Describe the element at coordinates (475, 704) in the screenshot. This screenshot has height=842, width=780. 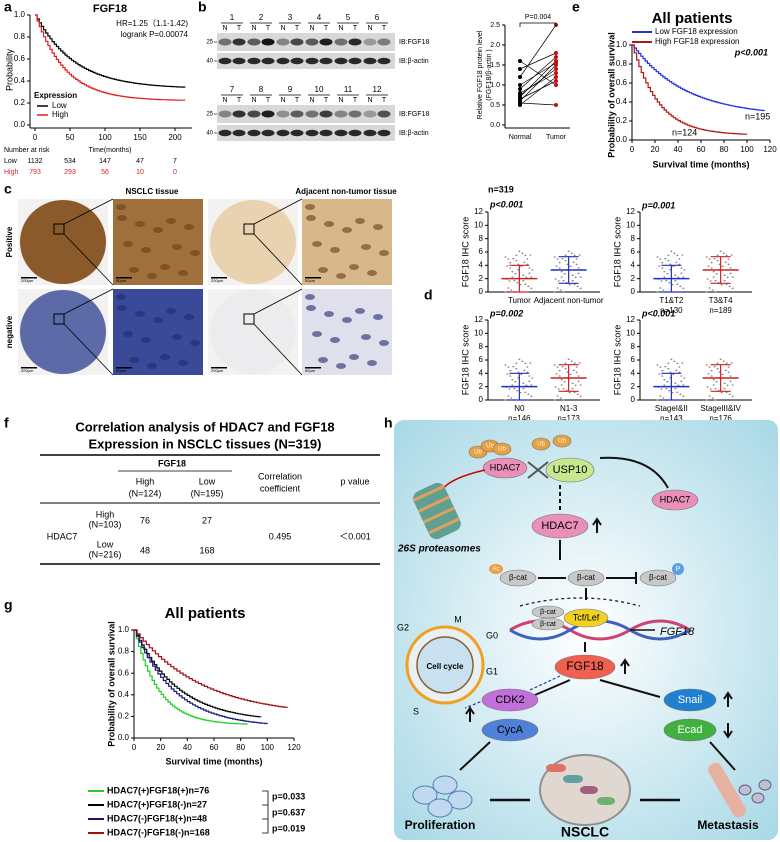
I see `dashed-link` at that location.